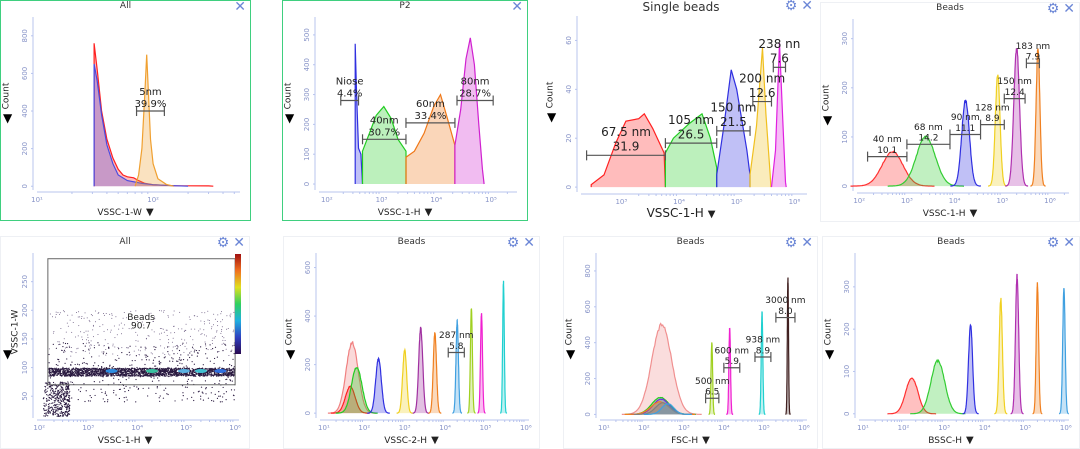  I want to click on x-axis-label: BSSC-H ▼, so click(951, 440).